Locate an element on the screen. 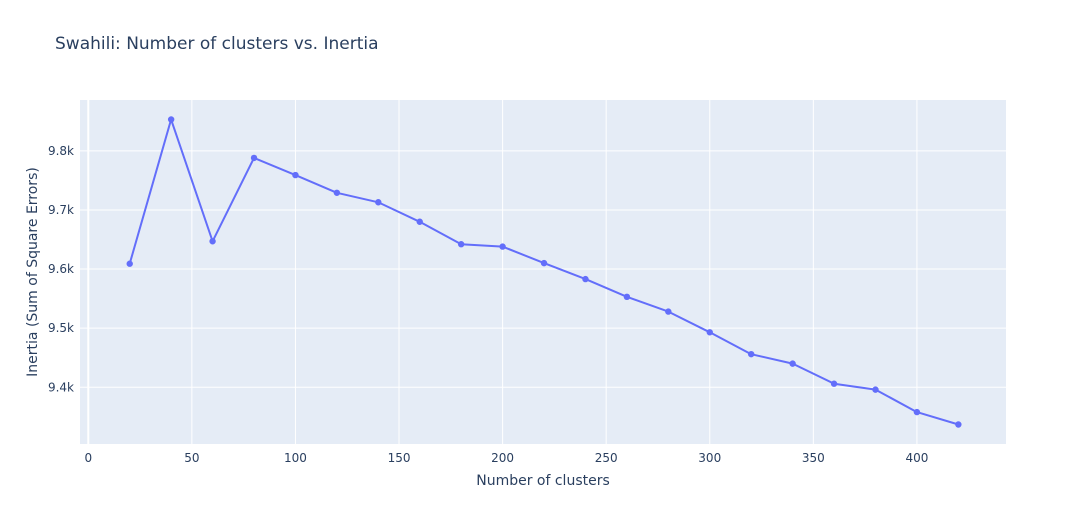 This screenshot has height=525, width=1087. y-axis-title: Inertia (Sum of Square Errors) is located at coordinates (33, 272).